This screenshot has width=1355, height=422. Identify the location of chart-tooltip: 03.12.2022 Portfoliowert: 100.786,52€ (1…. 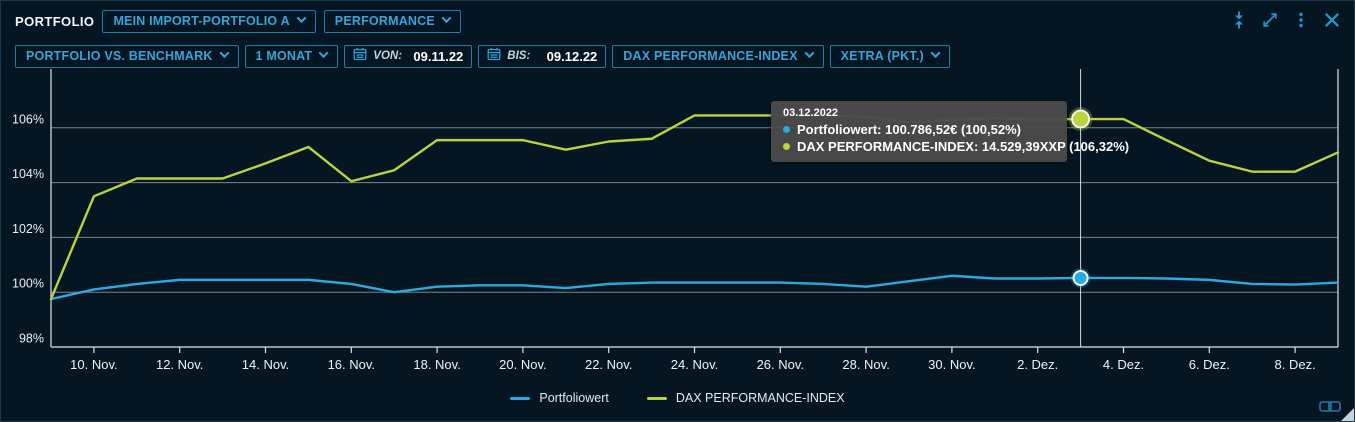
(950, 131).